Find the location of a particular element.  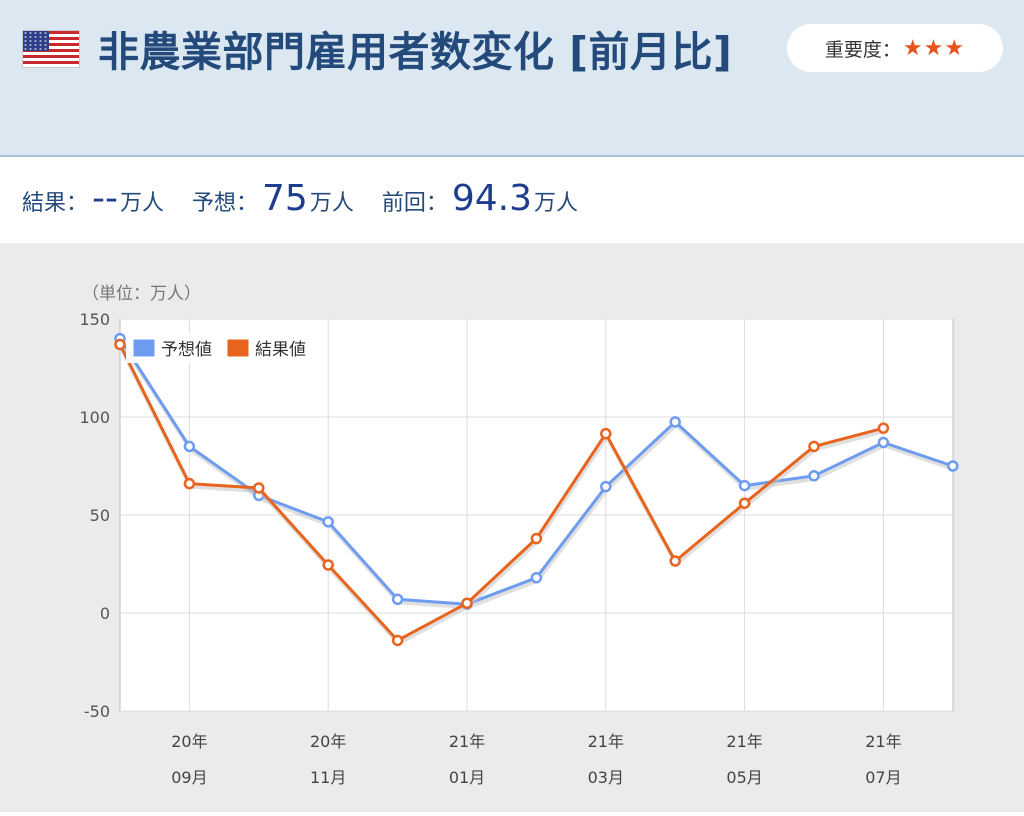

indicator-stats: 結果： -- 万人 予想： 75 万人 前回： 94.3 万人 is located at coordinates (300, 203).